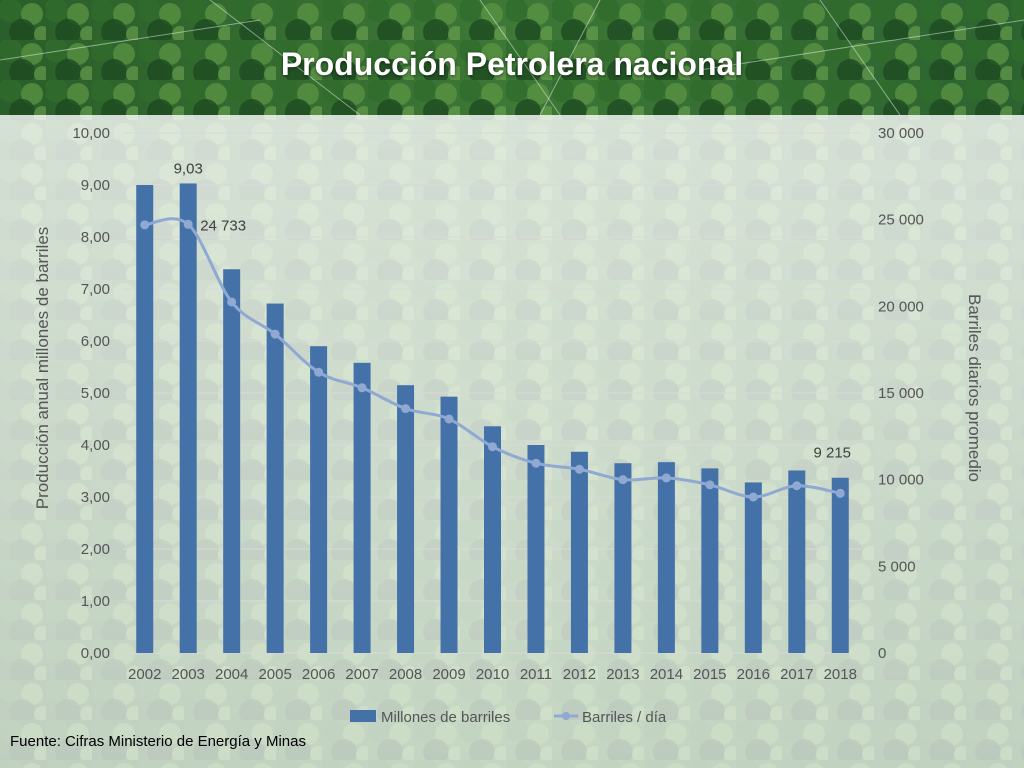 The width and height of the screenshot is (1024, 768). What do you see at coordinates (901, 133) in the screenshot?
I see `right-tick-label: 30 000` at bounding box center [901, 133].